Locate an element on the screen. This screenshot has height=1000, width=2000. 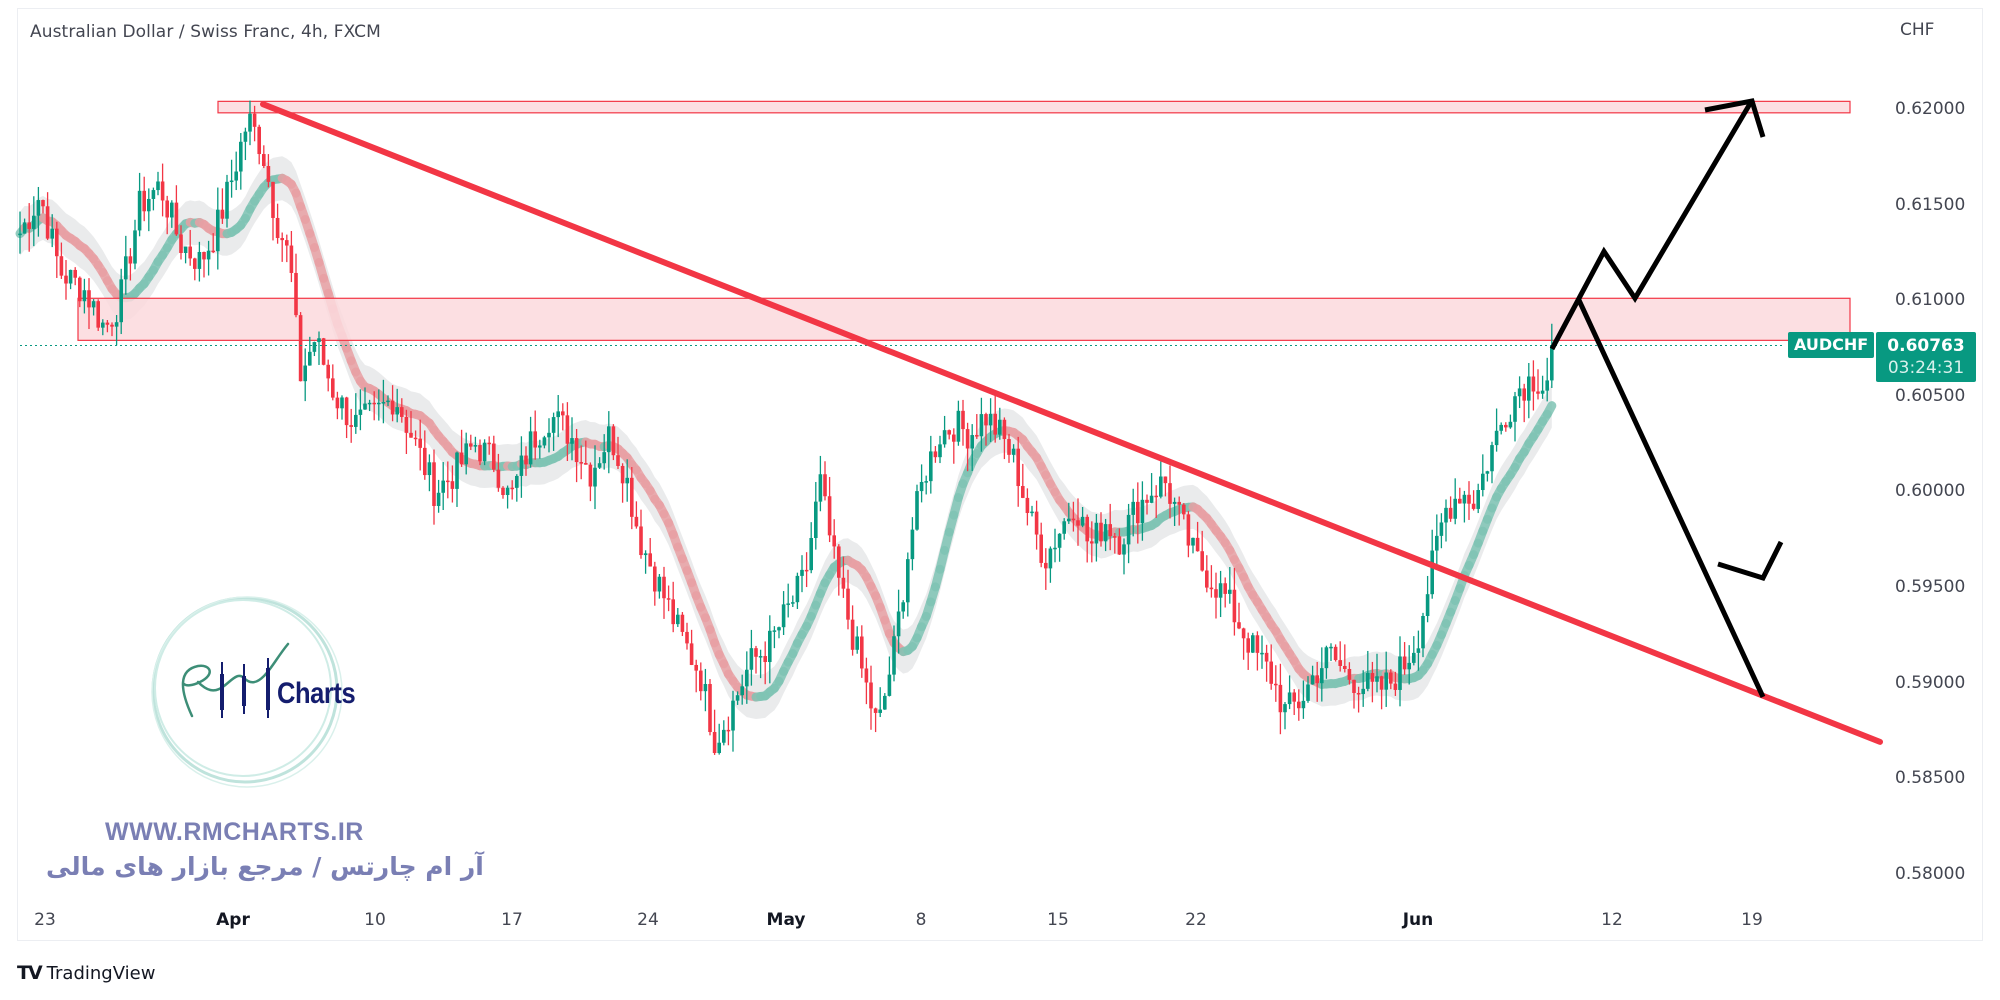
bullish-projection-arrow is located at coordinates (1652, 225).